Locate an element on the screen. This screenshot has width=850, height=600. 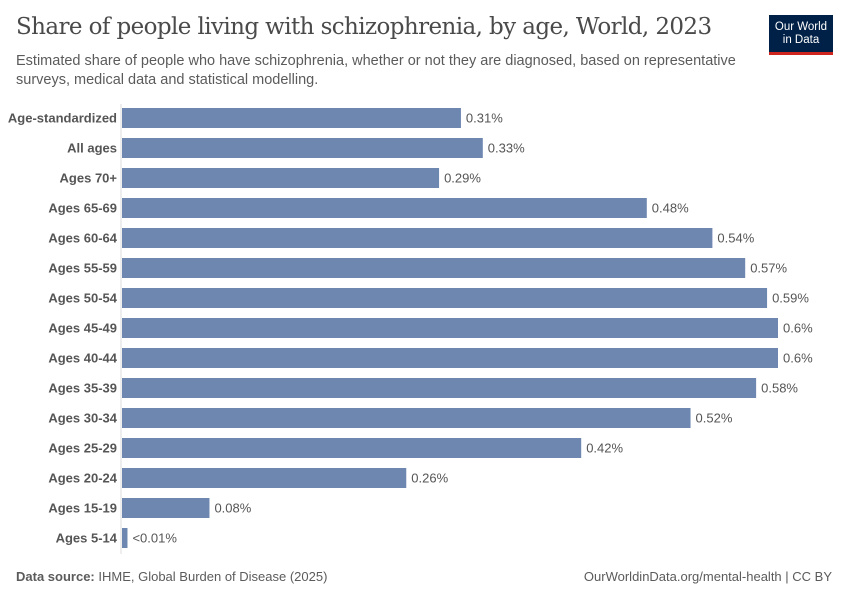
value-label: 0.59% is located at coordinates (790, 298).